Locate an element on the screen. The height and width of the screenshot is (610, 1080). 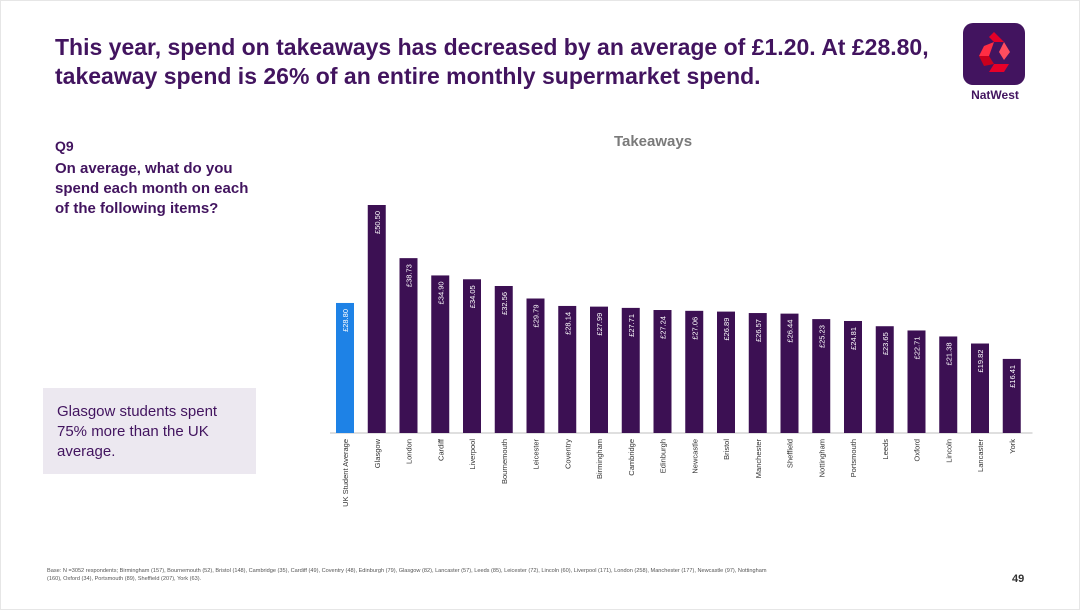
data-label: £29.79 is located at coordinates (536, 316).